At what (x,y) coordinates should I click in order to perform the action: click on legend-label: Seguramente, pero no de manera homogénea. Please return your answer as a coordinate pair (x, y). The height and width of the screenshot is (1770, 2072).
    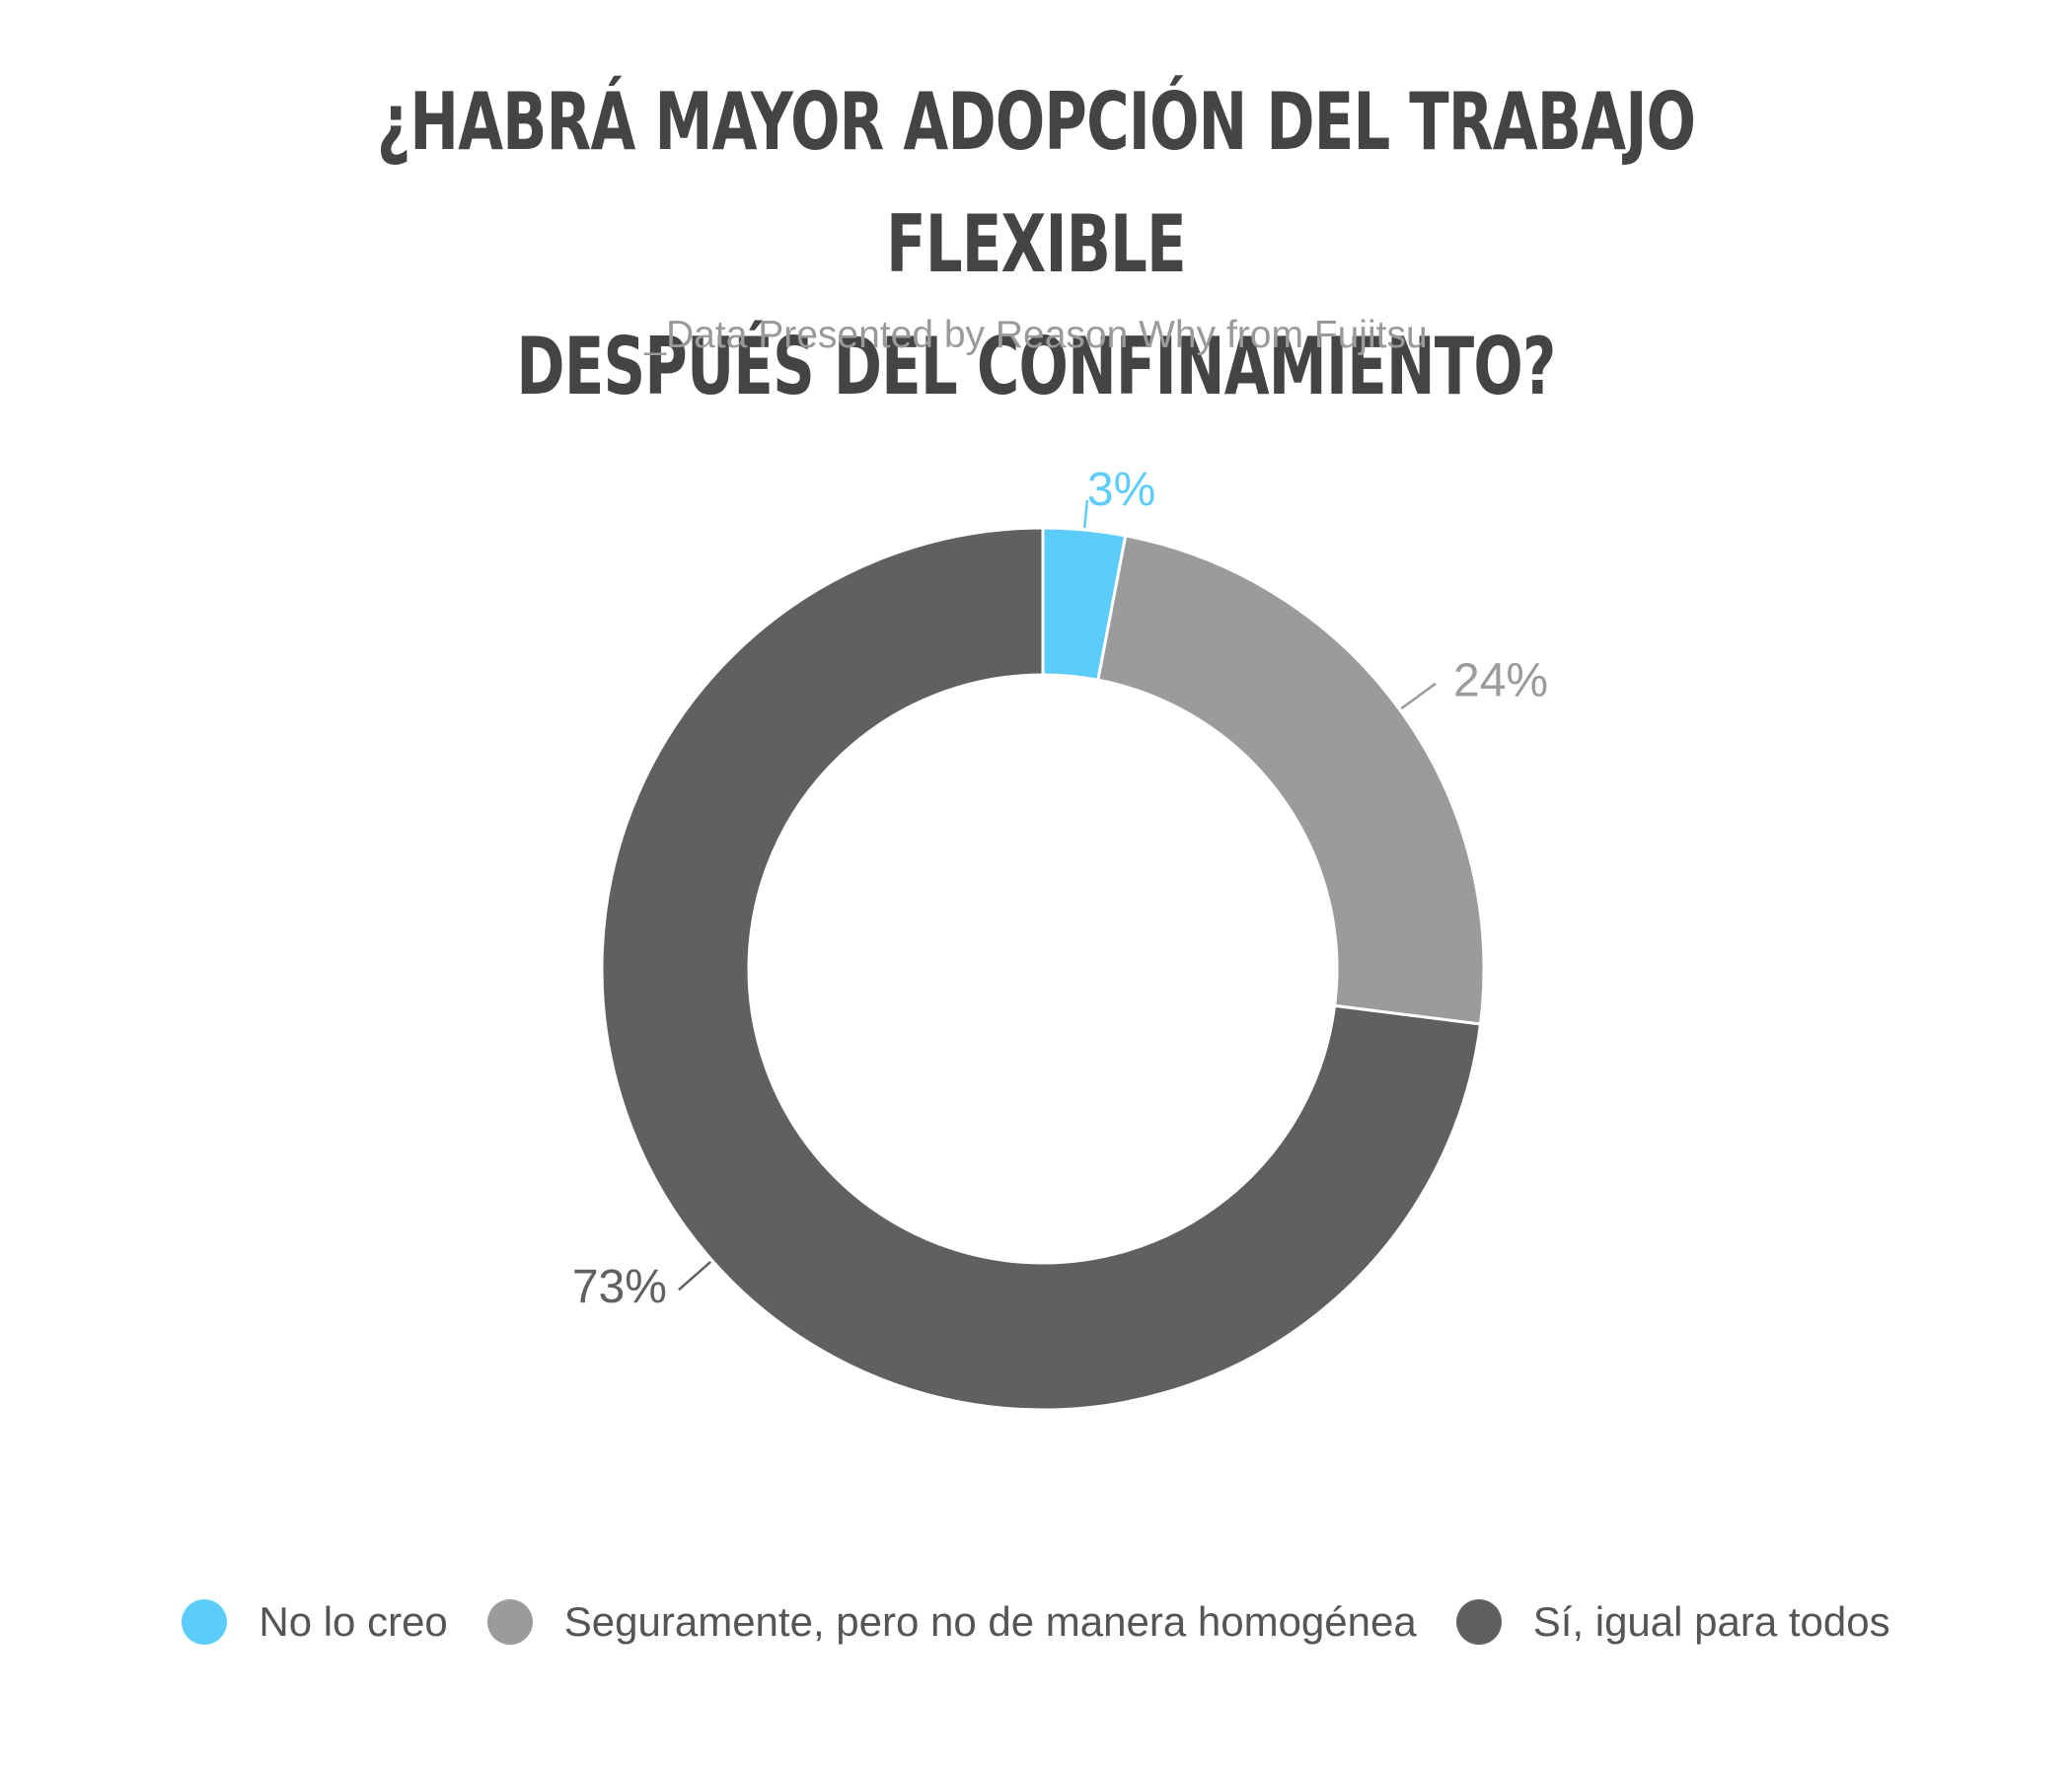
    Looking at the image, I should click on (990, 1621).